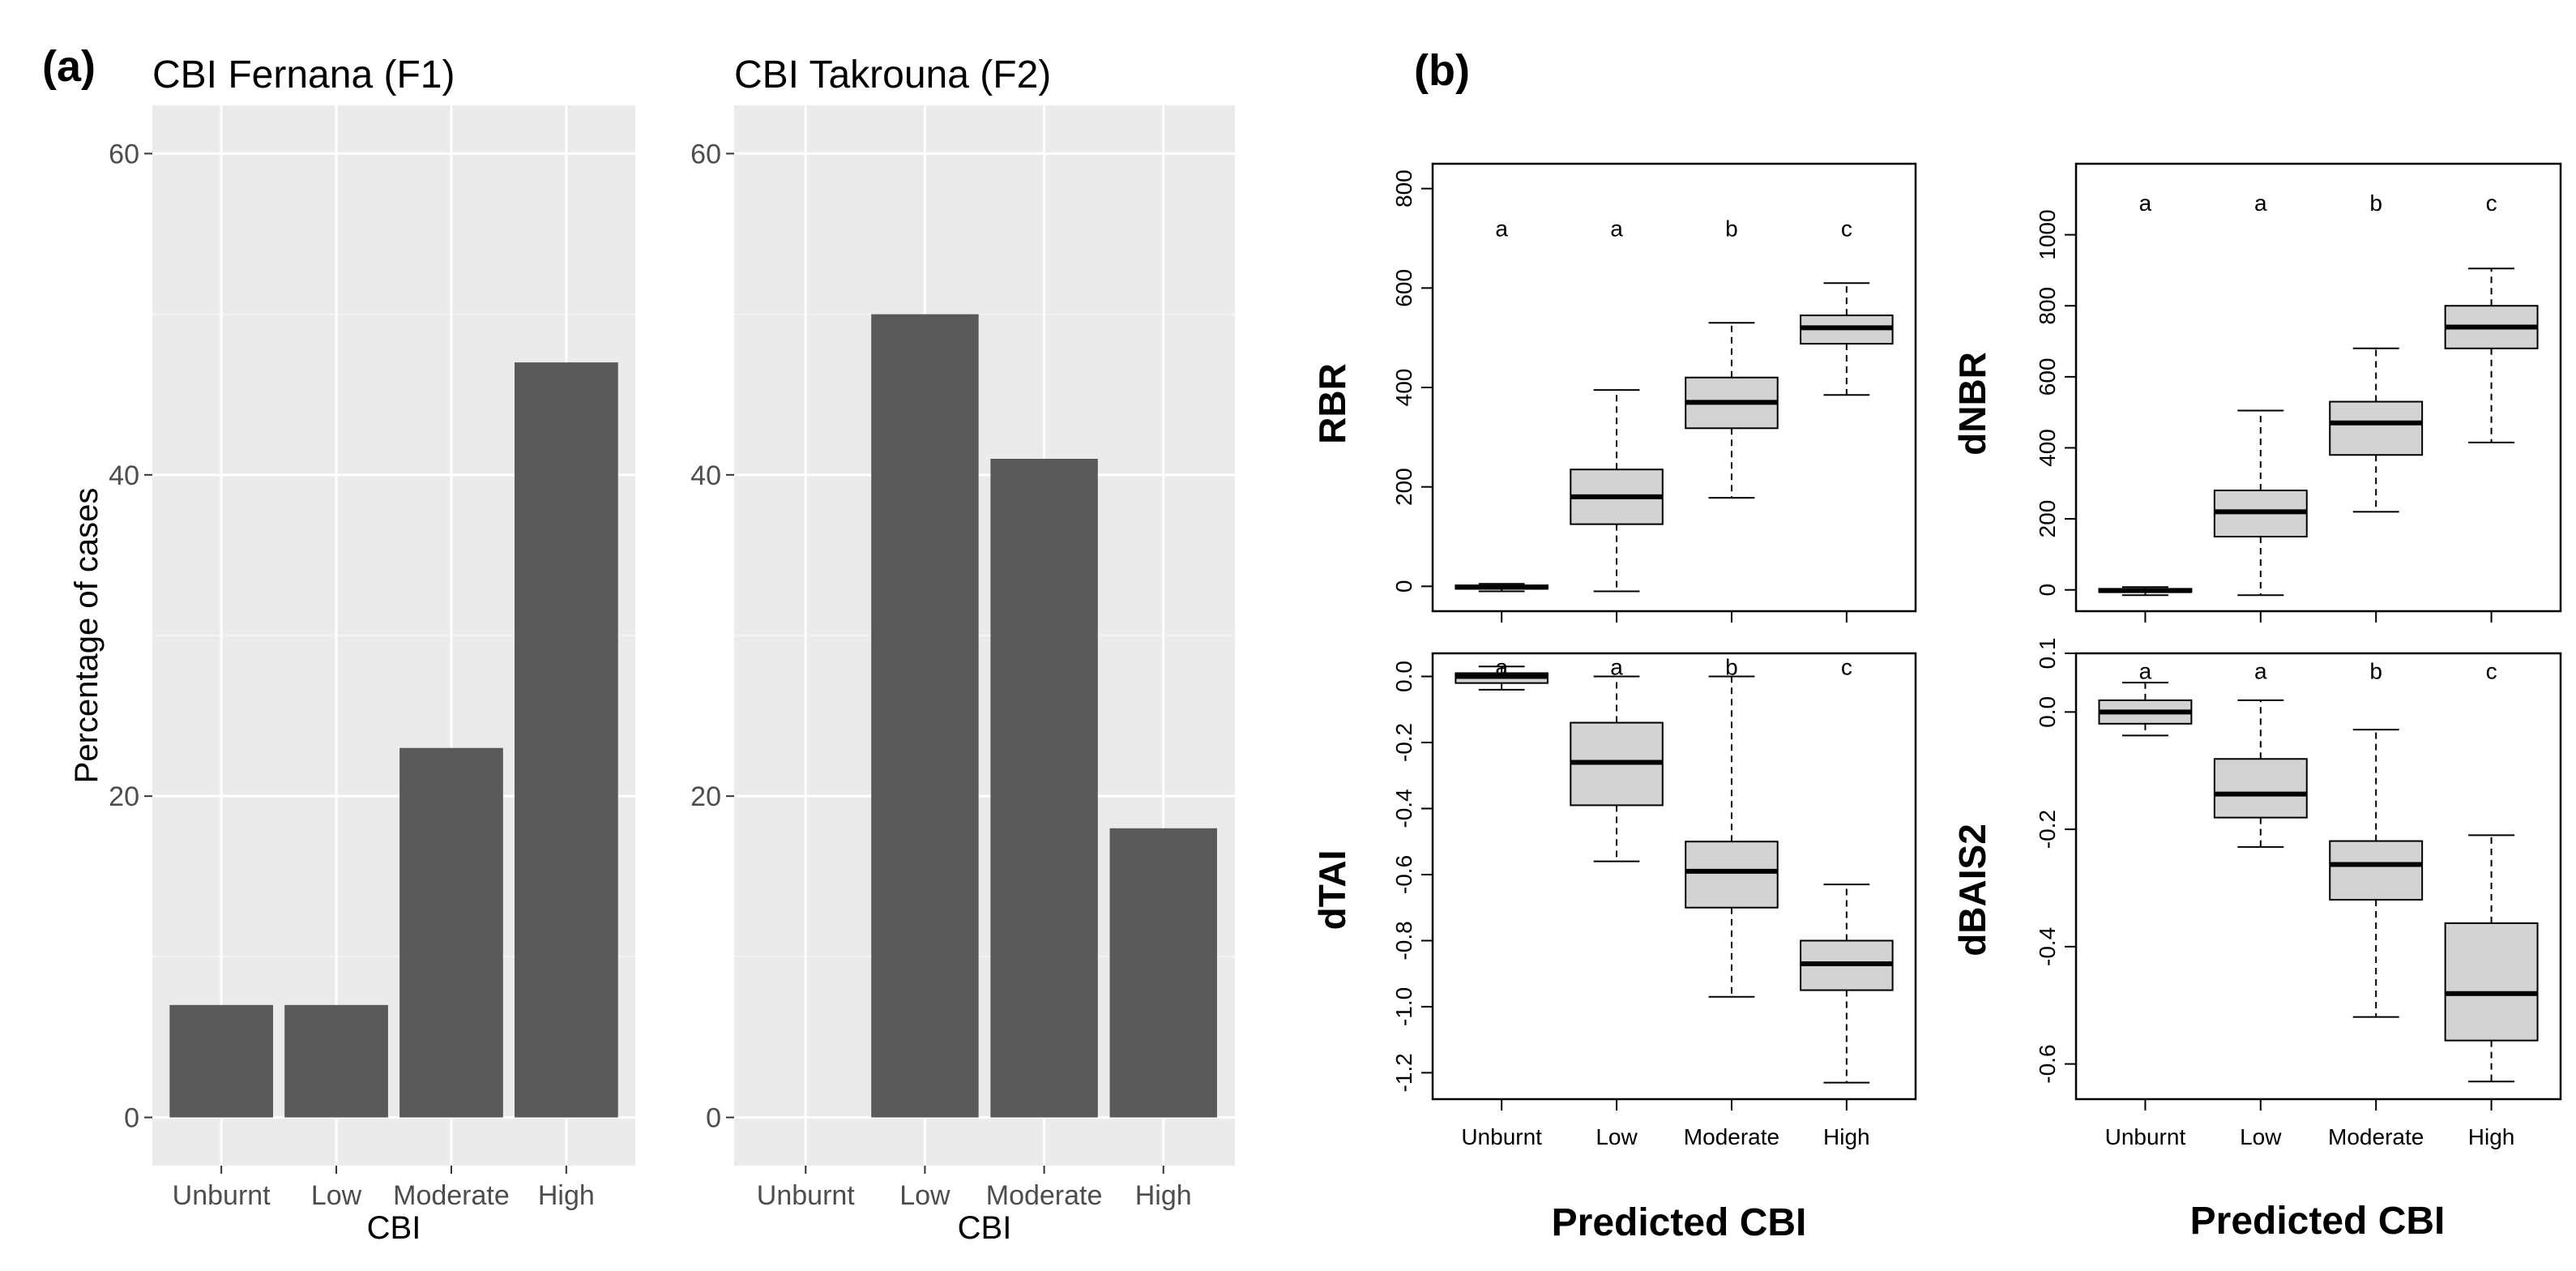 This screenshot has width=2576, height=1271. Describe the element at coordinates (1332, 403) in the screenshot. I see `y-axis-label-rbr: RBR` at that location.